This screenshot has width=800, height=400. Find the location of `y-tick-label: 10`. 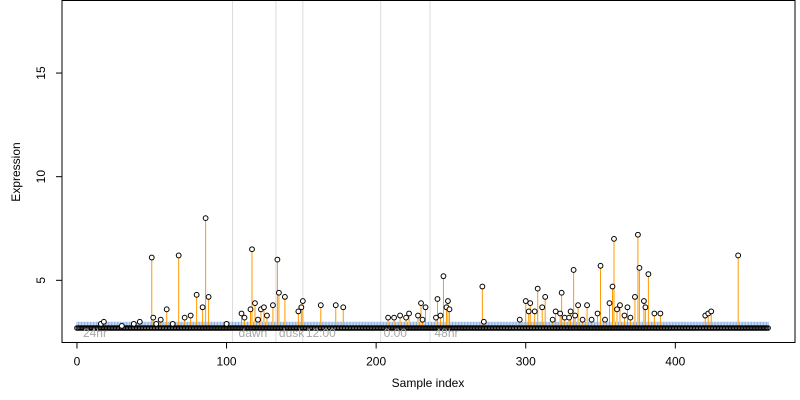

y-tick-label: 10 is located at coordinates (41, 177).